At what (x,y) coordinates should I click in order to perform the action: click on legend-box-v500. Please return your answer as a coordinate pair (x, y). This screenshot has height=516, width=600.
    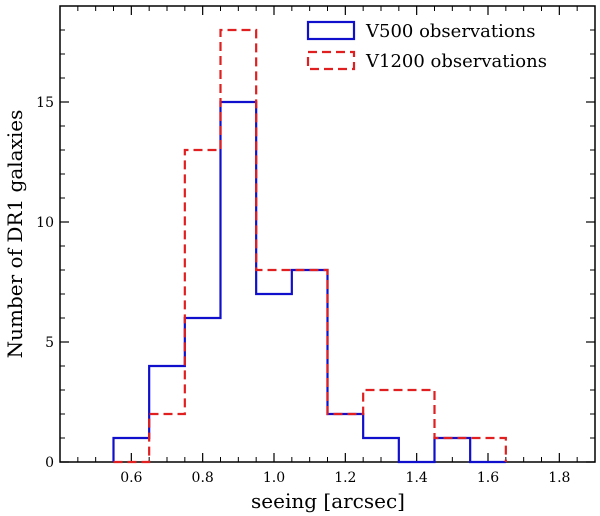
    Looking at the image, I should click on (331, 30).